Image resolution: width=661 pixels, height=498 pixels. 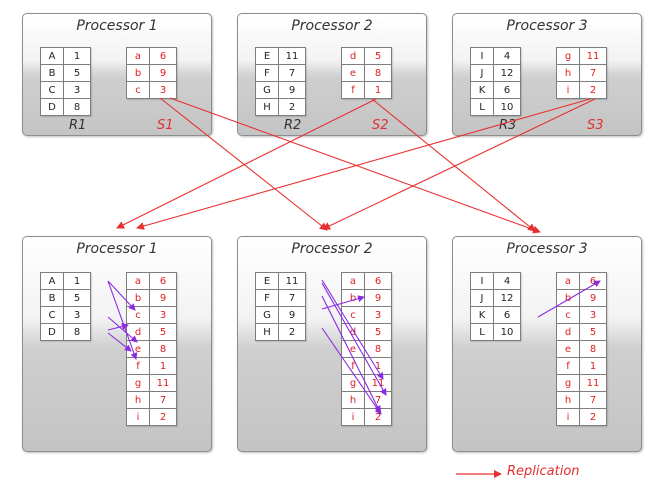 I want to click on s-label: S1, so click(x=165, y=125).